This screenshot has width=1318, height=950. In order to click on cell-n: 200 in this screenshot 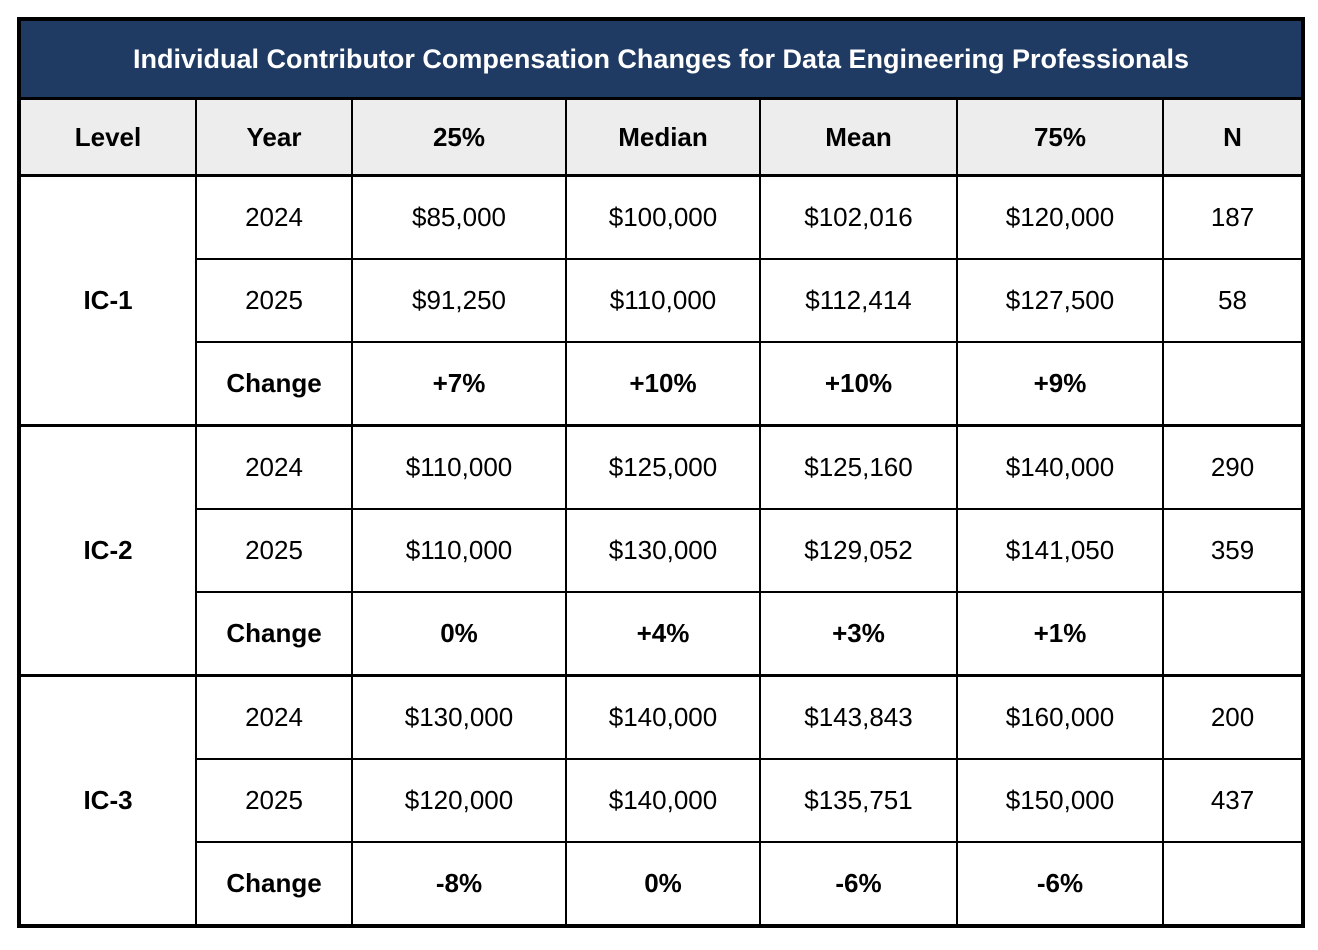, I will do `click(1233, 717)`.